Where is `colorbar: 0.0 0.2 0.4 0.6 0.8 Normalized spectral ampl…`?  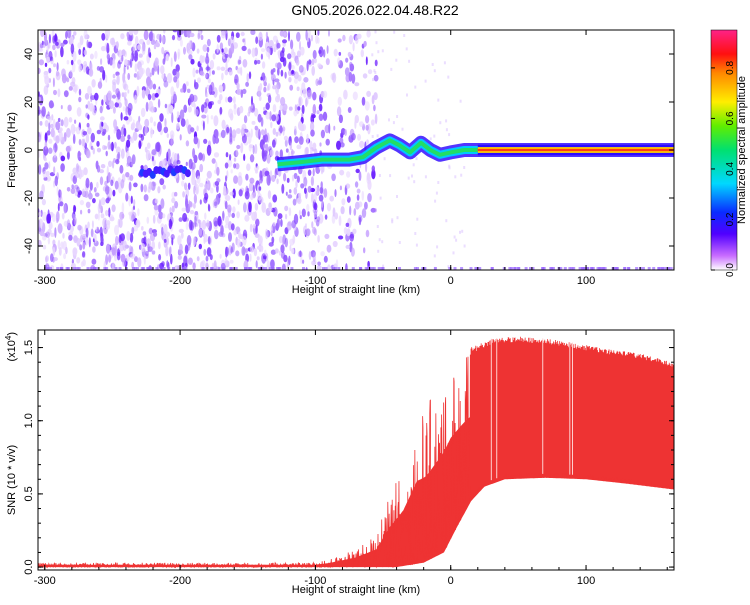 colorbar: 0.0 0.2 0.4 0.6 0.8 Normalized spectral ampl… is located at coordinates (729, 153).